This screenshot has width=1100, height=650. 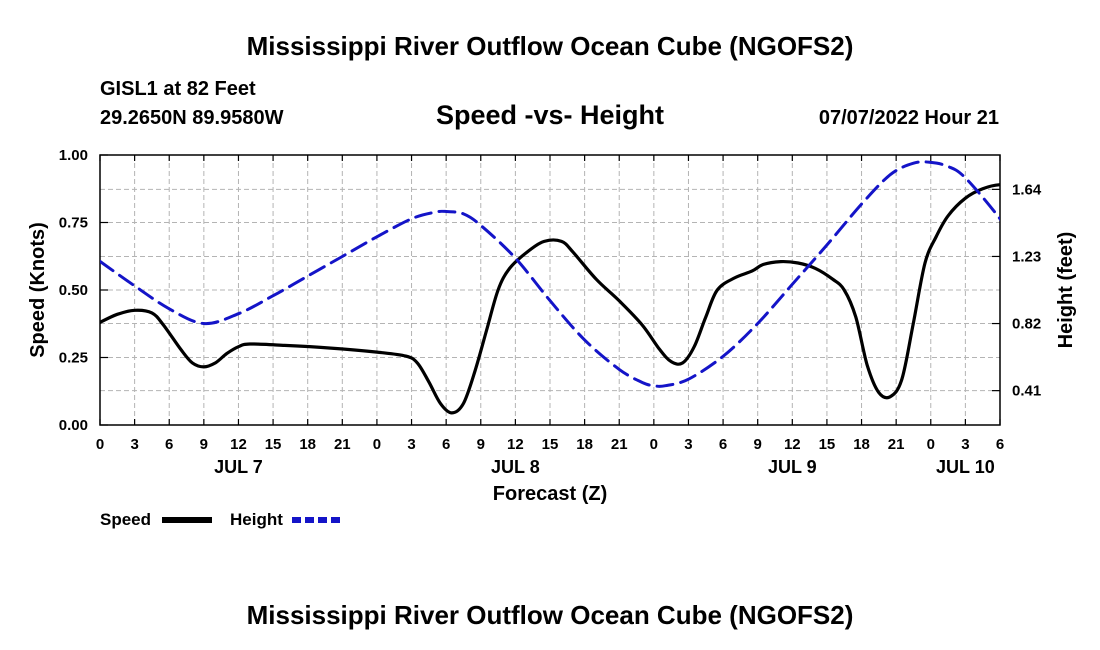 What do you see at coordinates (1027, 189) in the screenshot?
I see `y2-tick-label: 1.64` at bounding box center [1027, 189].